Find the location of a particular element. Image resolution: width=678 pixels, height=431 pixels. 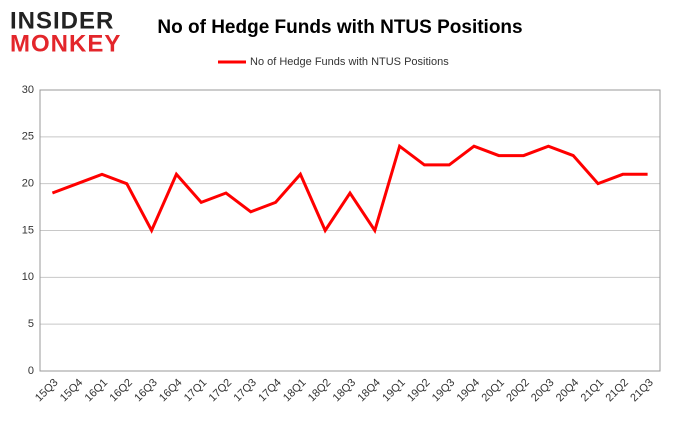

logo-line1: INSIDER is located at coordinates (62, 20).